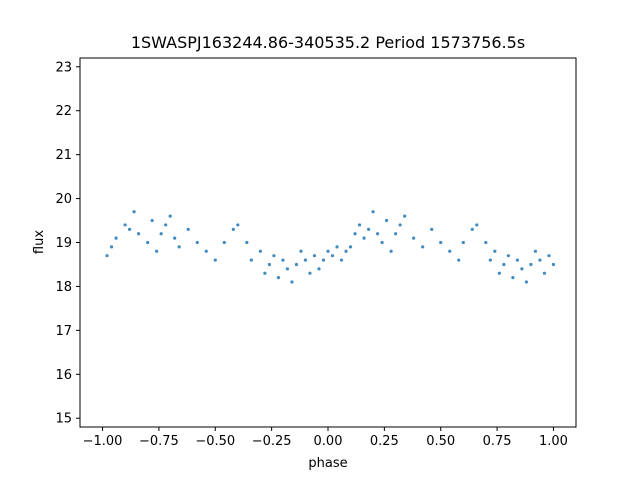 Image resolution: width=640 pixels, height=480 pixels. I want to click on y-tick-label: 23, so click(63, 67).